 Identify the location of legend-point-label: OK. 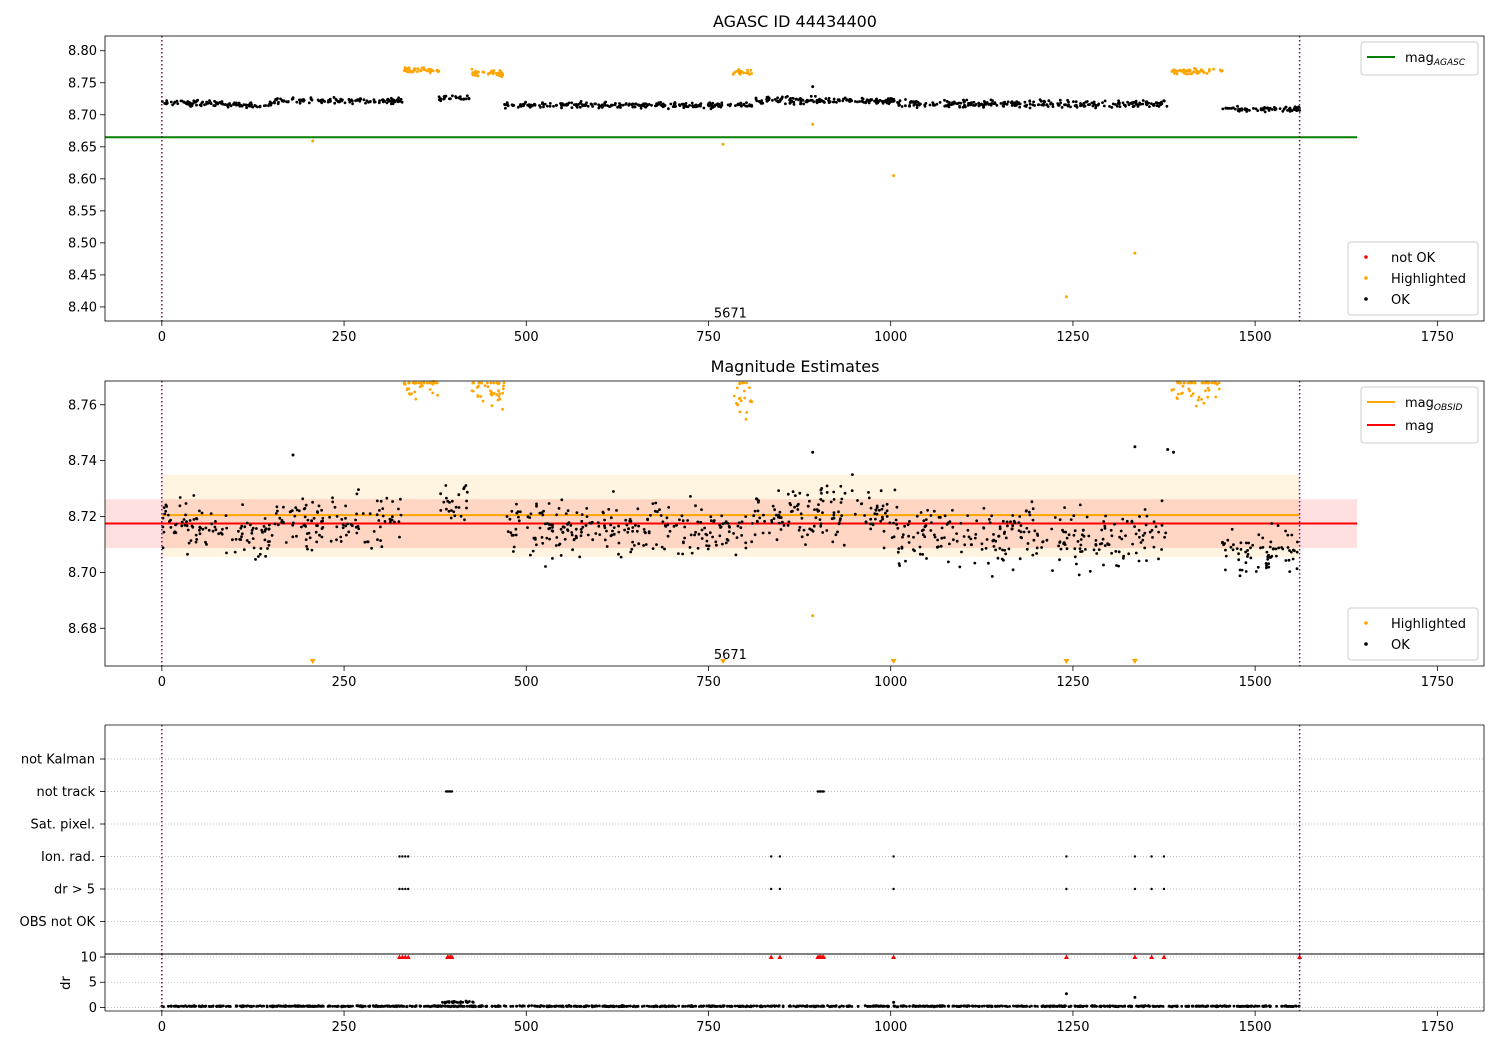
(1400, 645).